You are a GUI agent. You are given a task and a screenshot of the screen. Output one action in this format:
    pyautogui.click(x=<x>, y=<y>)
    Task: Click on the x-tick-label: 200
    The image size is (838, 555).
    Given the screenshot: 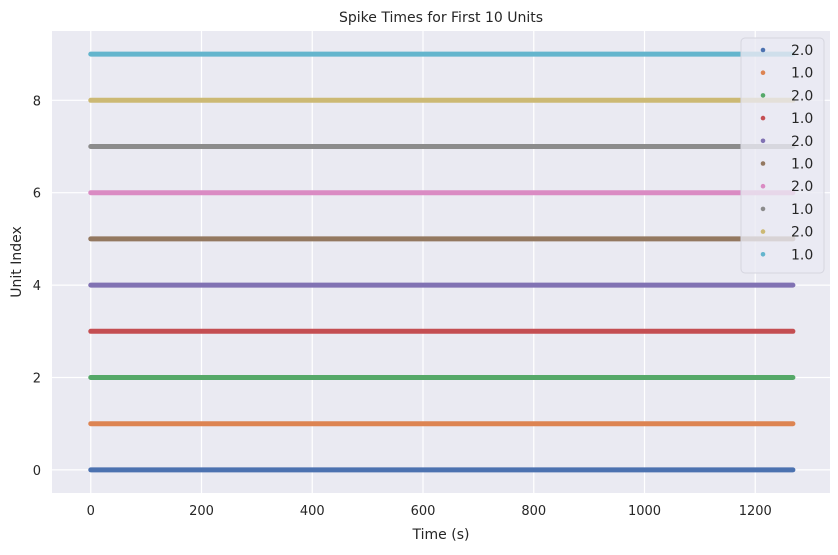 What is the action you would take?
    pyautogui.click(x=201, y=511)
    